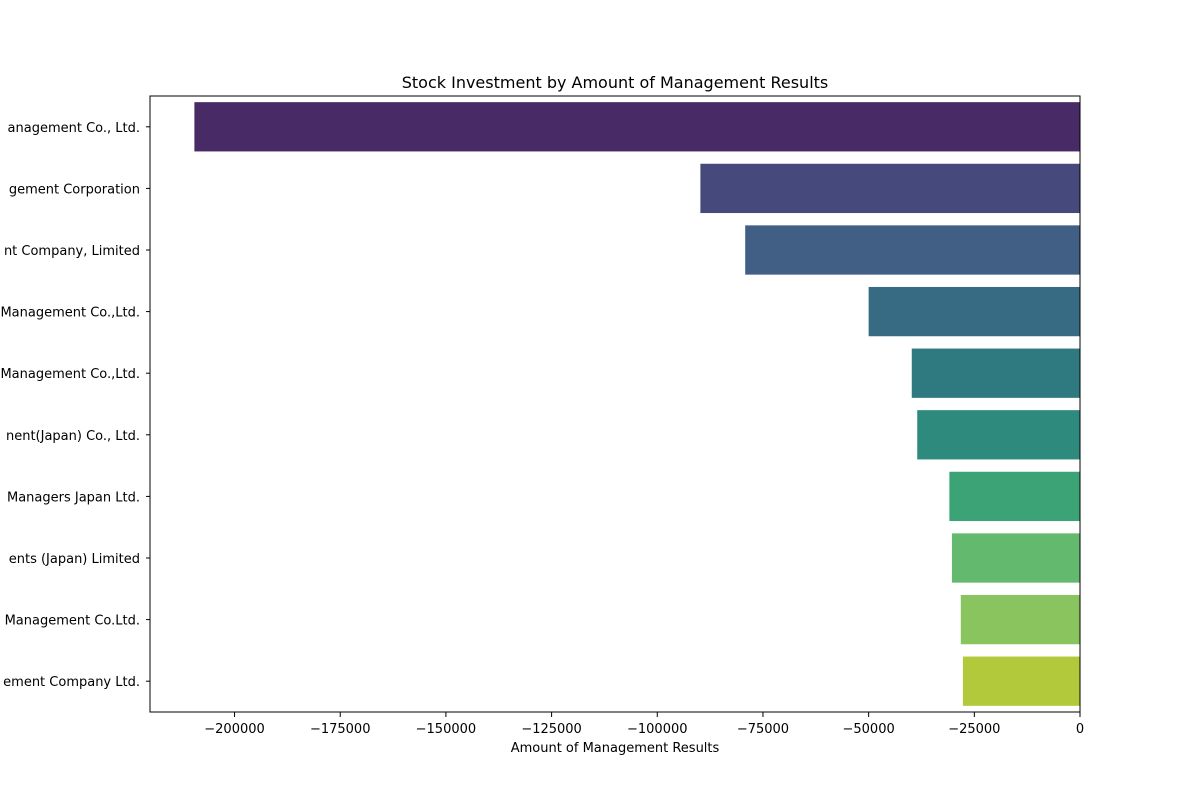 The image size is (1200, 800). What do you see at coordinates (74, 128) in the screenshot?
I see `category-label: anagement Co., Ltd.` at bounding box center [74, 128].